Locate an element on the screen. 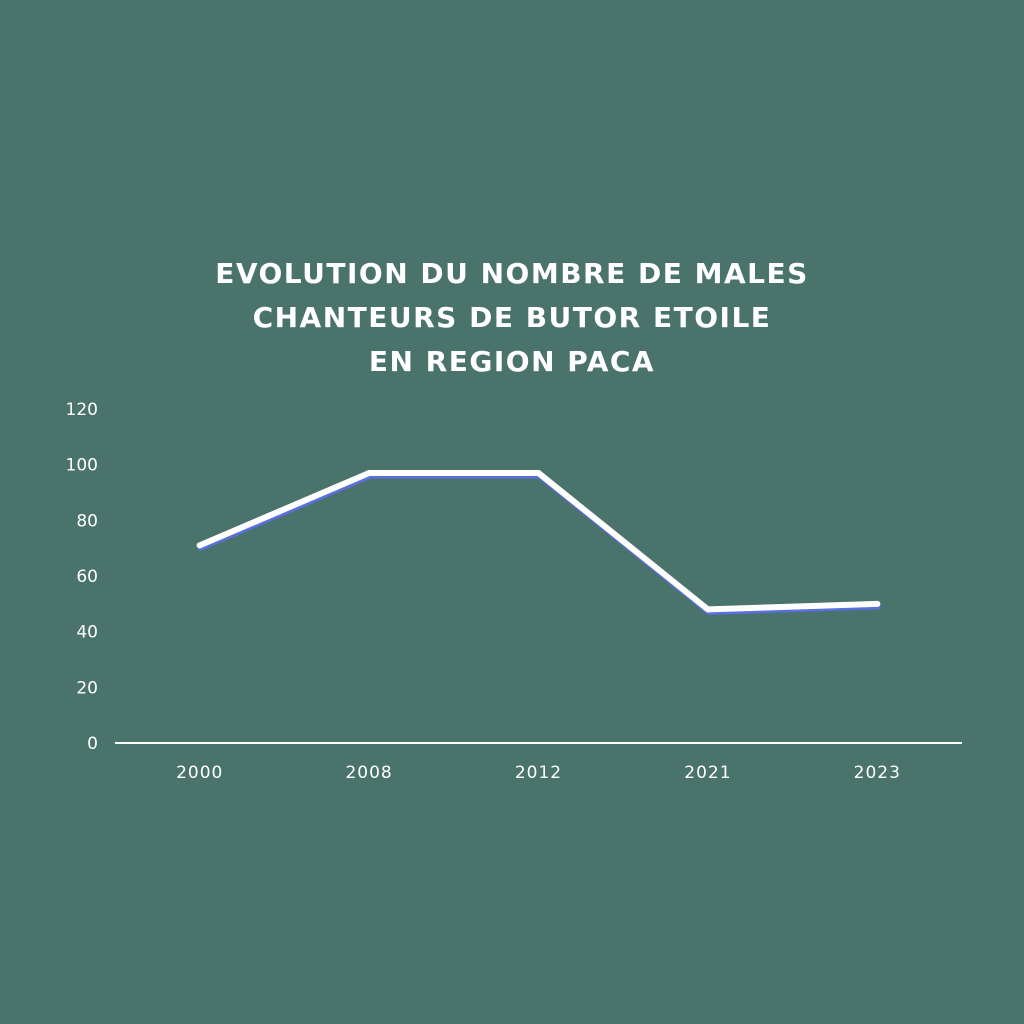  y-axis-ticks: 0 20 40 60 80 100 120 is located at coordinates (82, 577).